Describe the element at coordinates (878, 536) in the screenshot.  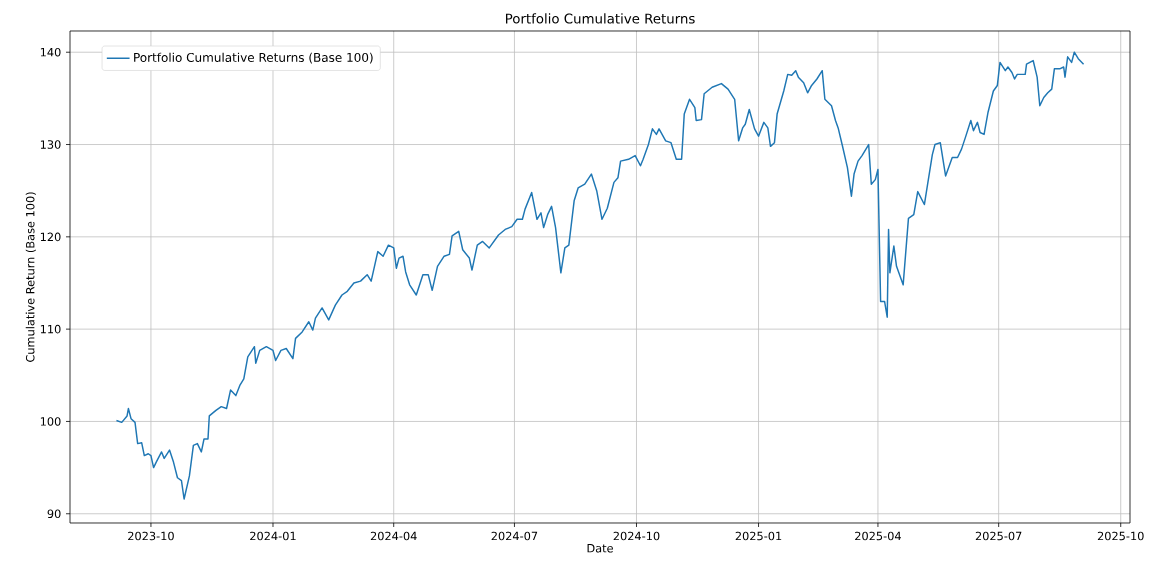
I see `x-tick-label: 2025-04` at that location.